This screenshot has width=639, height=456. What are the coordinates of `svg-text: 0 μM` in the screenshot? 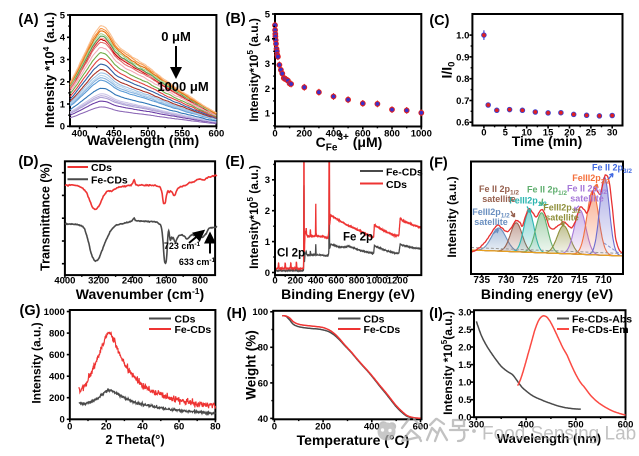 It's located at (176, 36).